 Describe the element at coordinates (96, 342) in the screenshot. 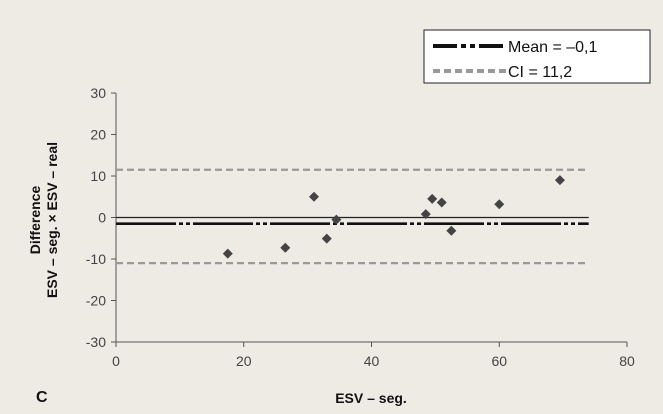

I see `y-tick-label: -30` at that location.